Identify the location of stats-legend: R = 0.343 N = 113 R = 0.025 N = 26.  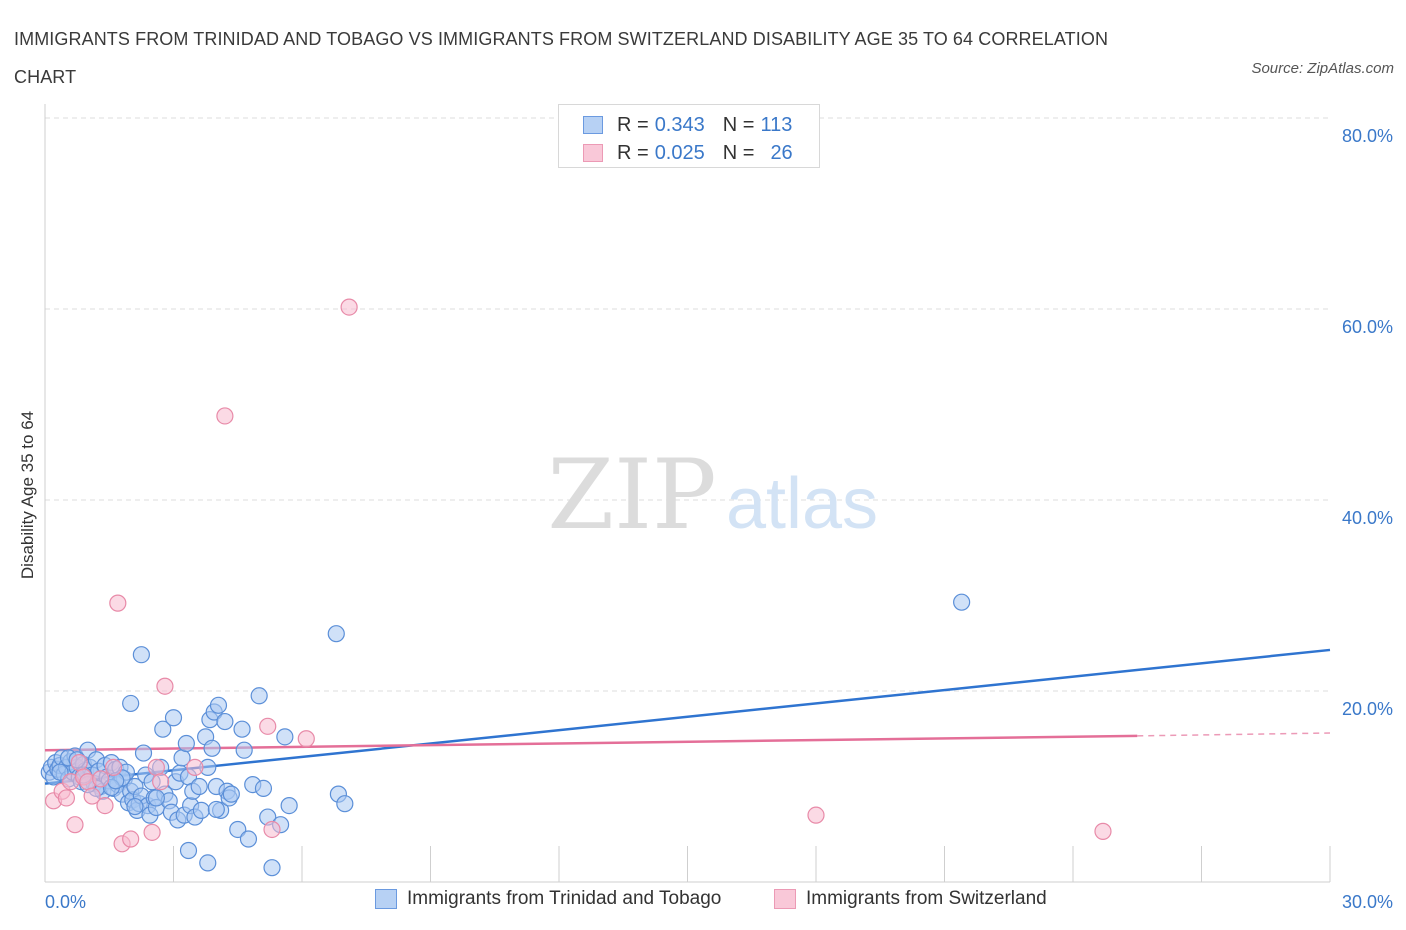
(689, 136).